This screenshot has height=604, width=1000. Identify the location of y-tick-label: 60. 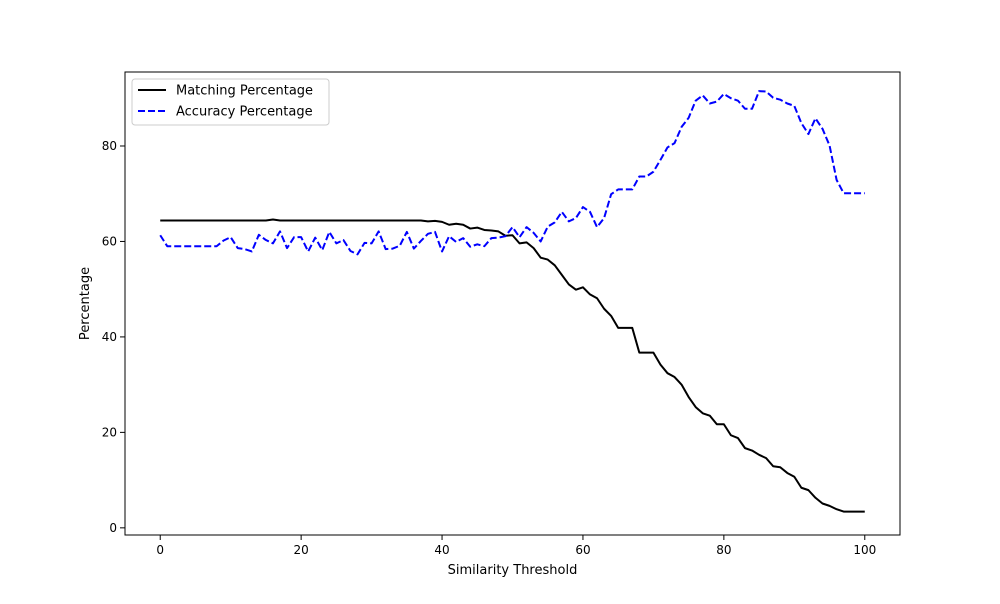
(109, 241).